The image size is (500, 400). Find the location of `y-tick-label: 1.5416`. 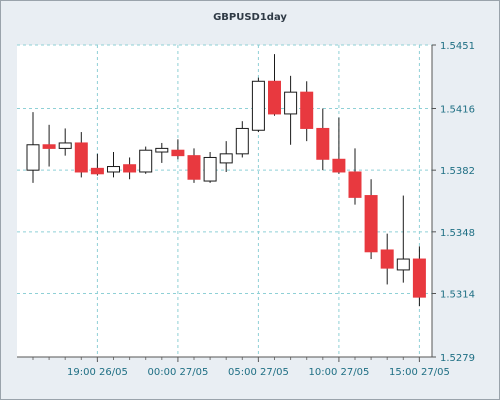

y-tick-label: 1.5416 is located at coordinates (457, 109).